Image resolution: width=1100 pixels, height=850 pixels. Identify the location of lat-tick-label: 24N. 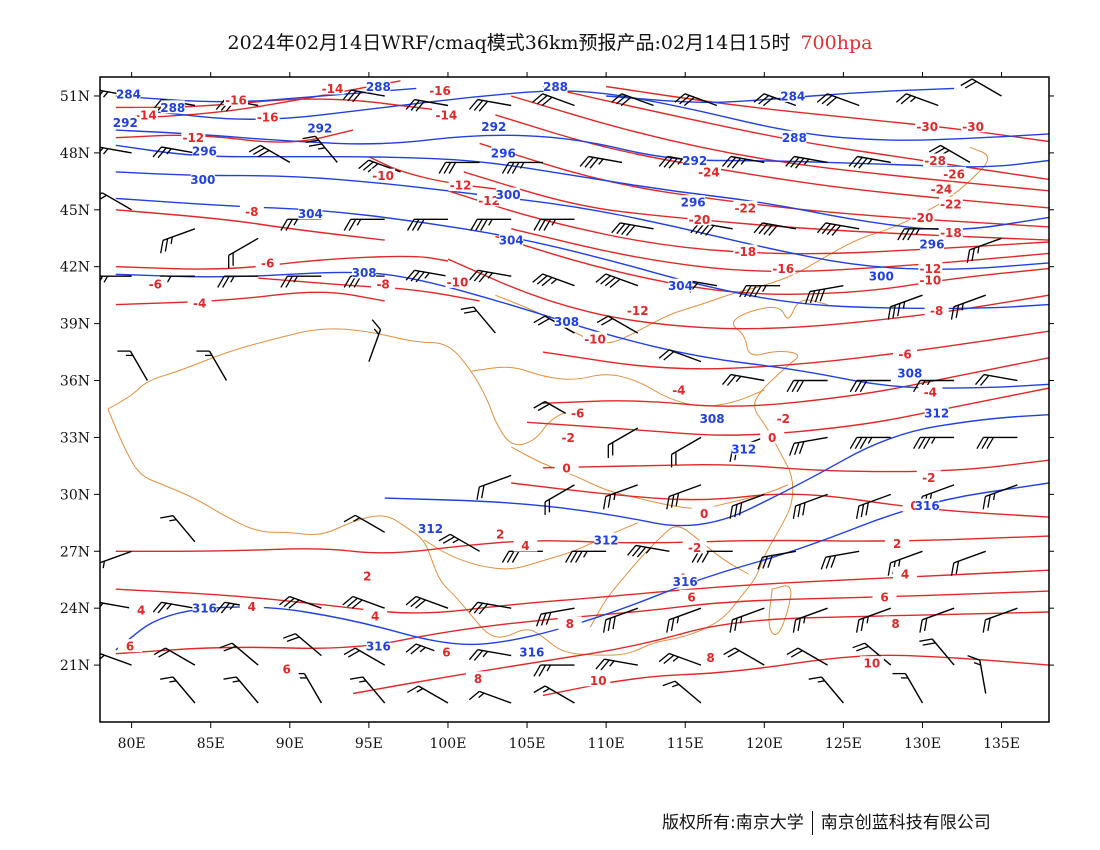
(75, 609).